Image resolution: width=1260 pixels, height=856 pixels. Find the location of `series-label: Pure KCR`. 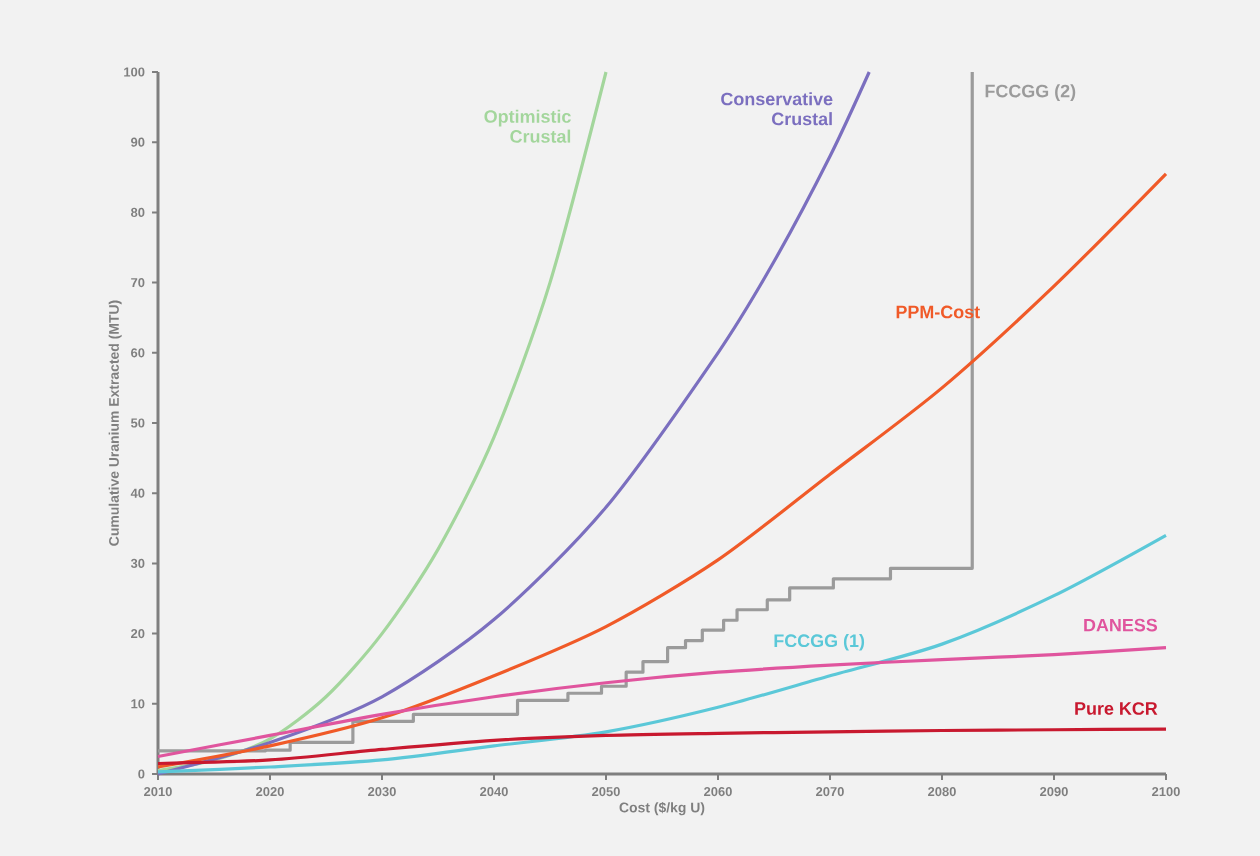

series-label: Pure KCR is located at coordinates (1116, 708).